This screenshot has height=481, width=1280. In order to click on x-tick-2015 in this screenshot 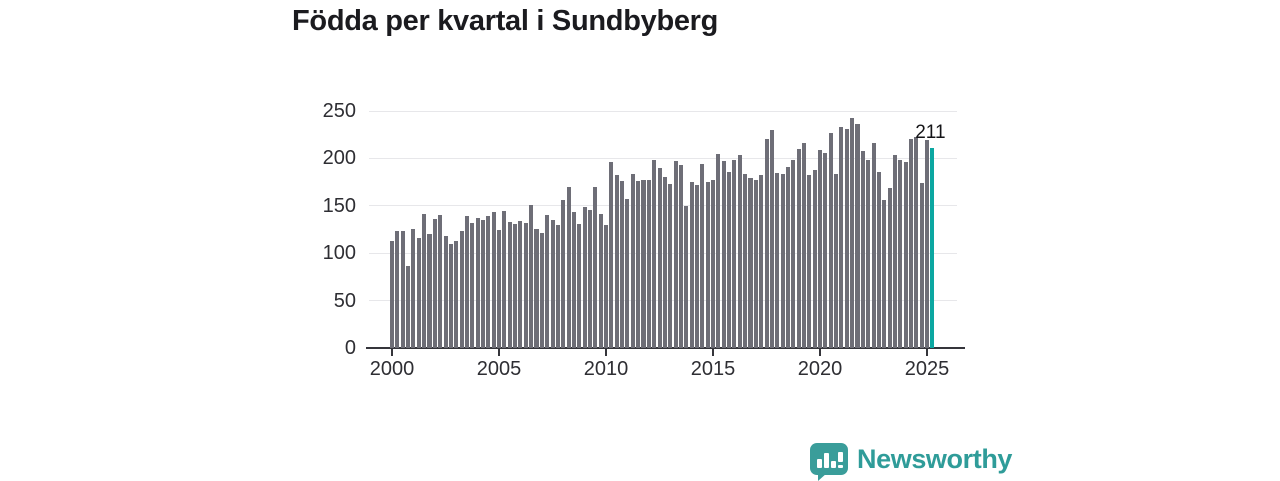, I will do `click(713, 352)`.